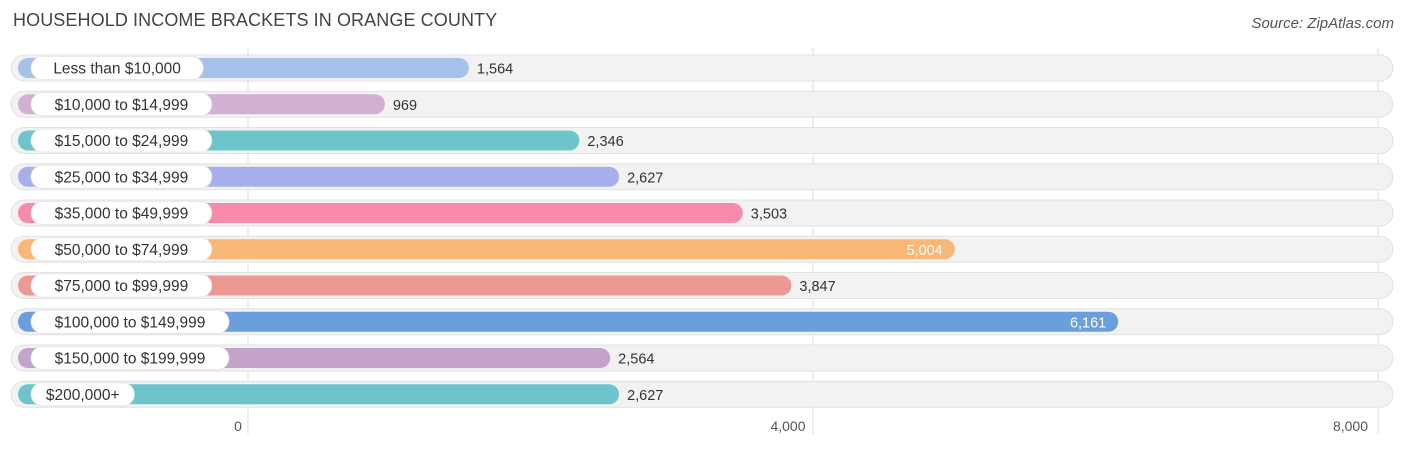  I want to click on category-label: $25,000 to $34,999, so click(122, 177).